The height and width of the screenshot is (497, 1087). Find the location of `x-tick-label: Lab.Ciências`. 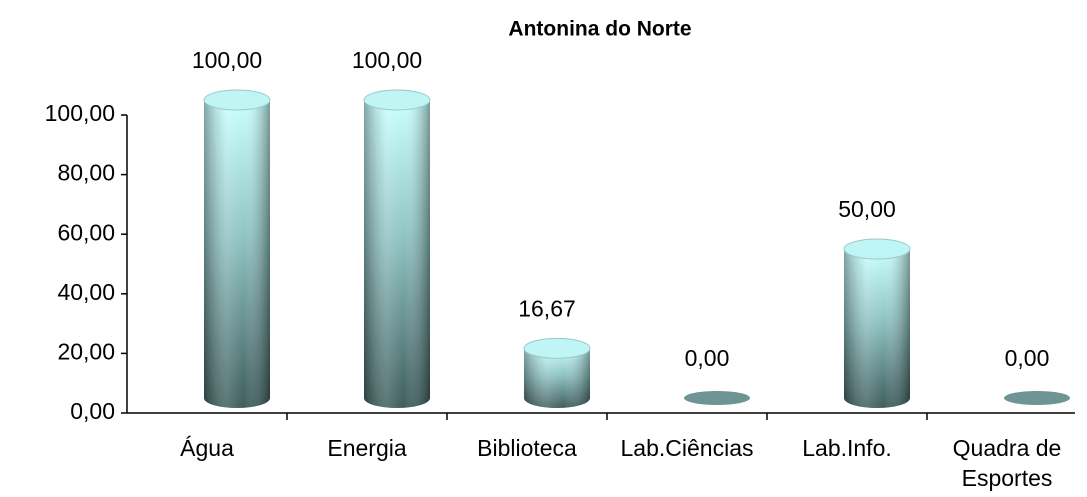

x-tick-label: Lab.Ciências is located at coordinates (687, 448).